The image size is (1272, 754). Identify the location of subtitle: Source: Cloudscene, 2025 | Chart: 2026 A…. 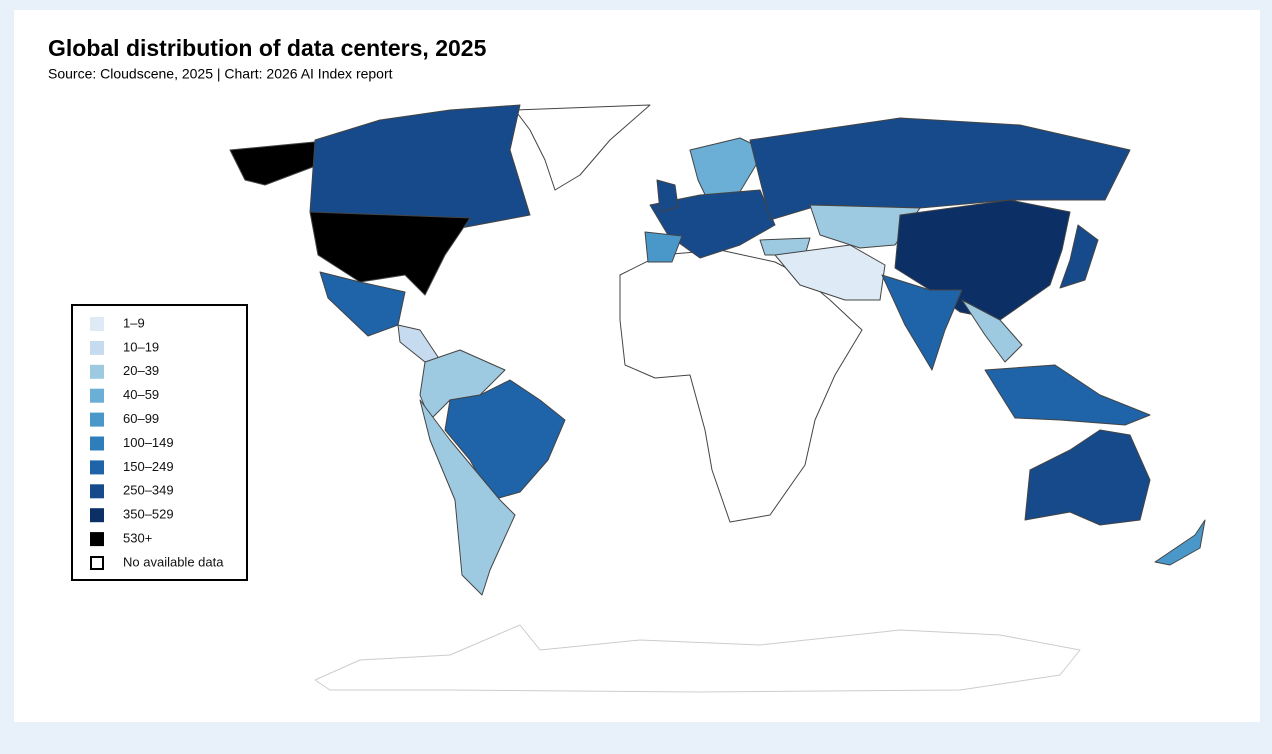
(220, 74).